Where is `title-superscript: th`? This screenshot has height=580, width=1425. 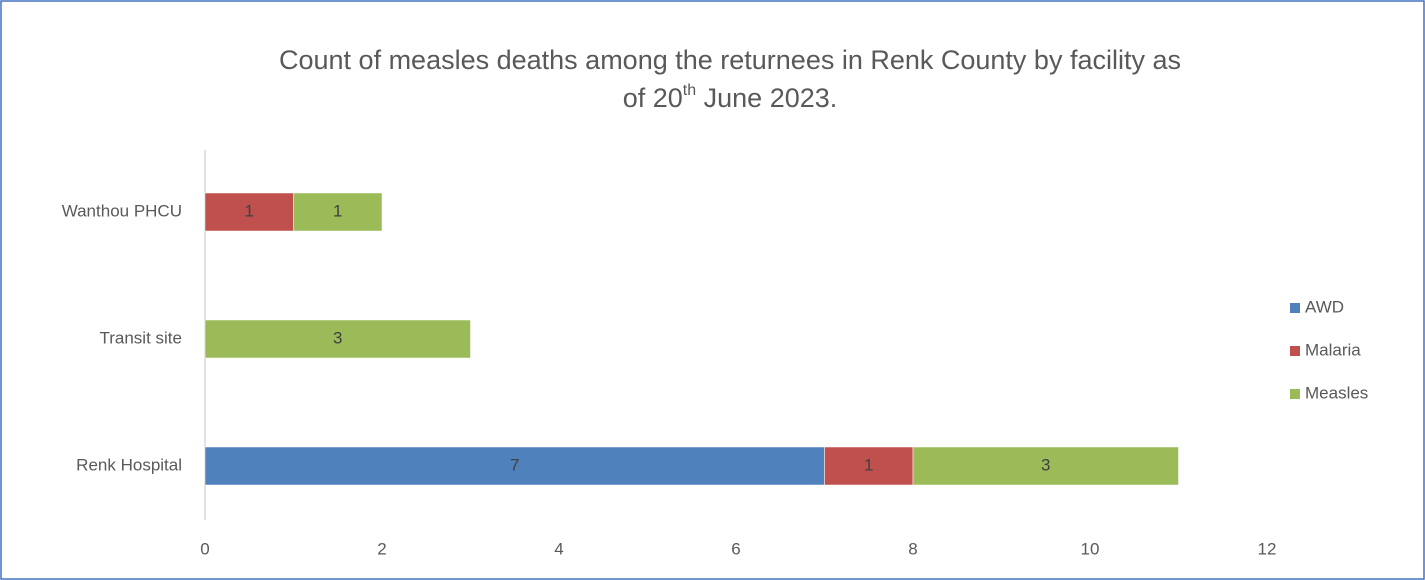 title-superscript: th is located at coordinates (689, 90).